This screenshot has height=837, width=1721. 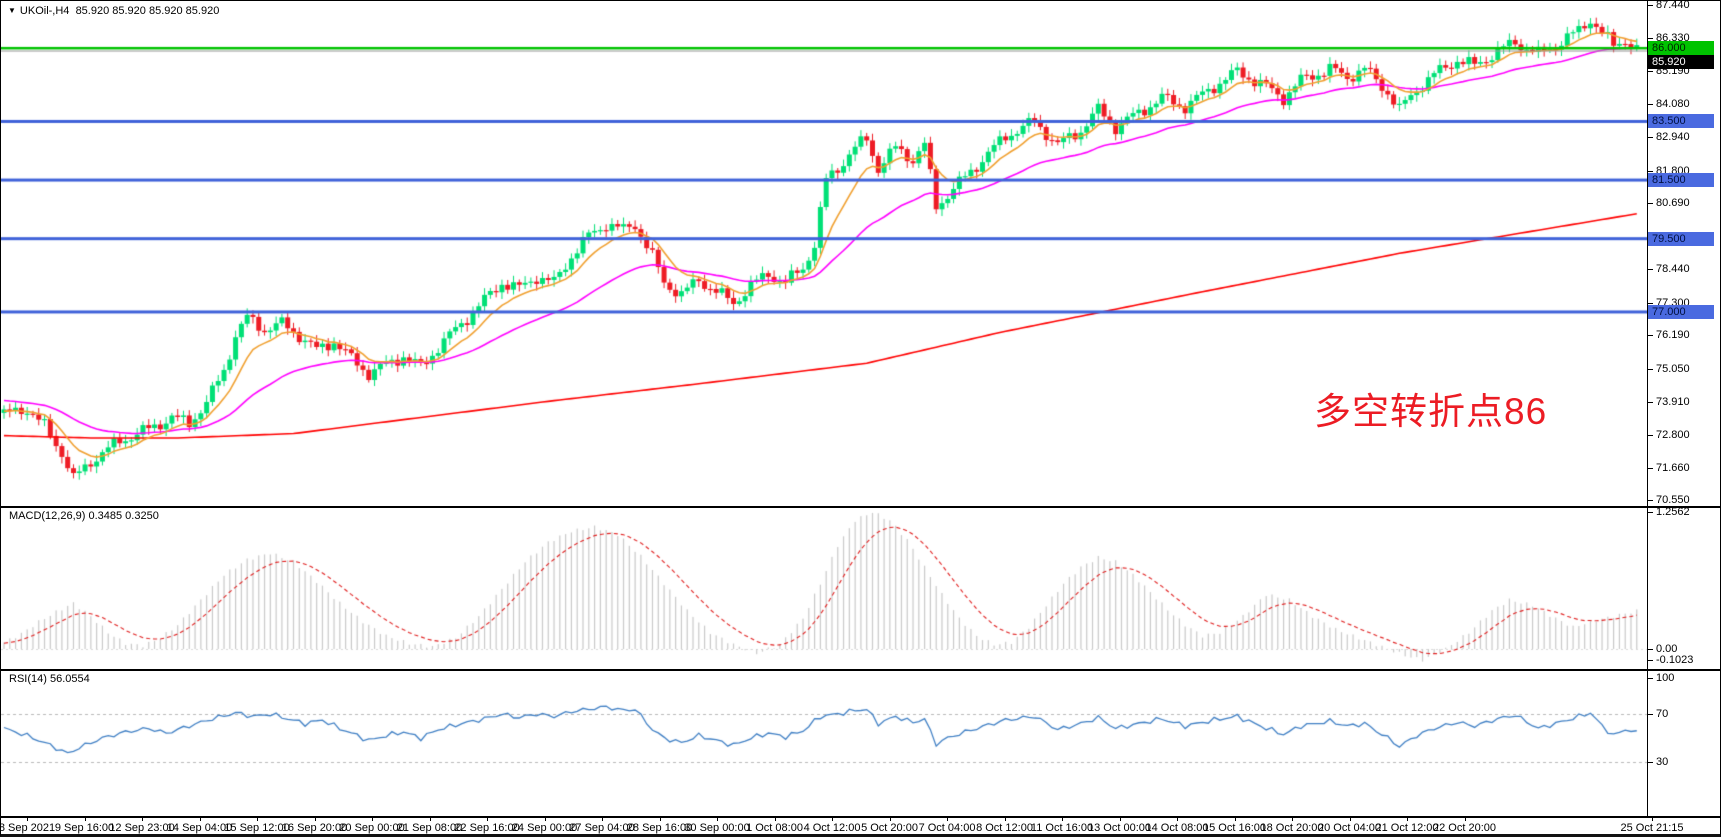 I want to click on price-tick-label: 80.690, so click(x=1673, y=203).